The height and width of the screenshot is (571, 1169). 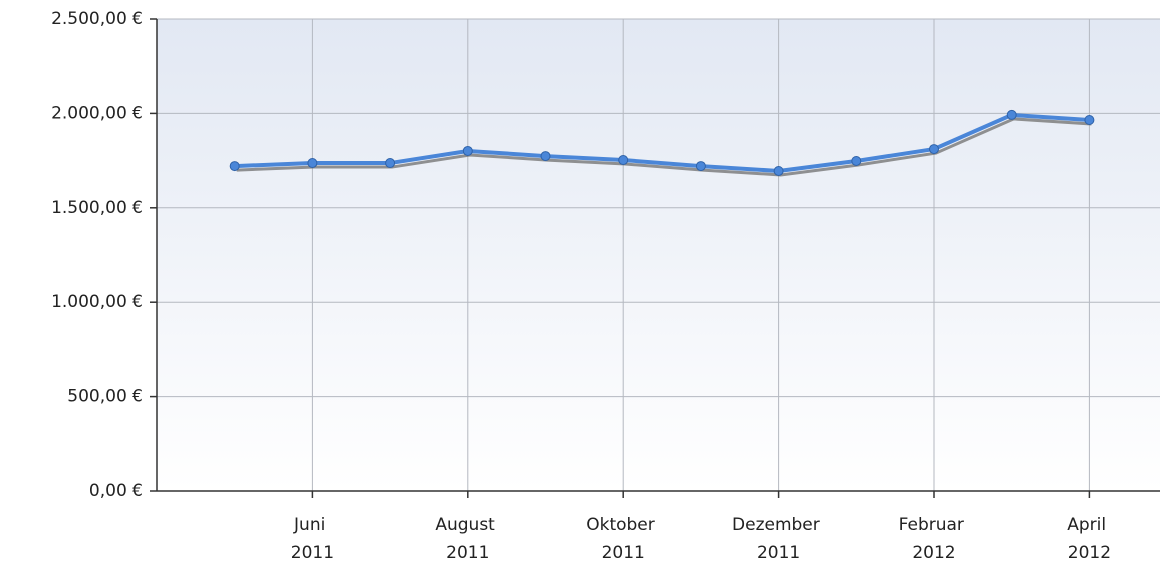 I want to click on x-tick-label: April 2012, so click(x=1089, y=539).